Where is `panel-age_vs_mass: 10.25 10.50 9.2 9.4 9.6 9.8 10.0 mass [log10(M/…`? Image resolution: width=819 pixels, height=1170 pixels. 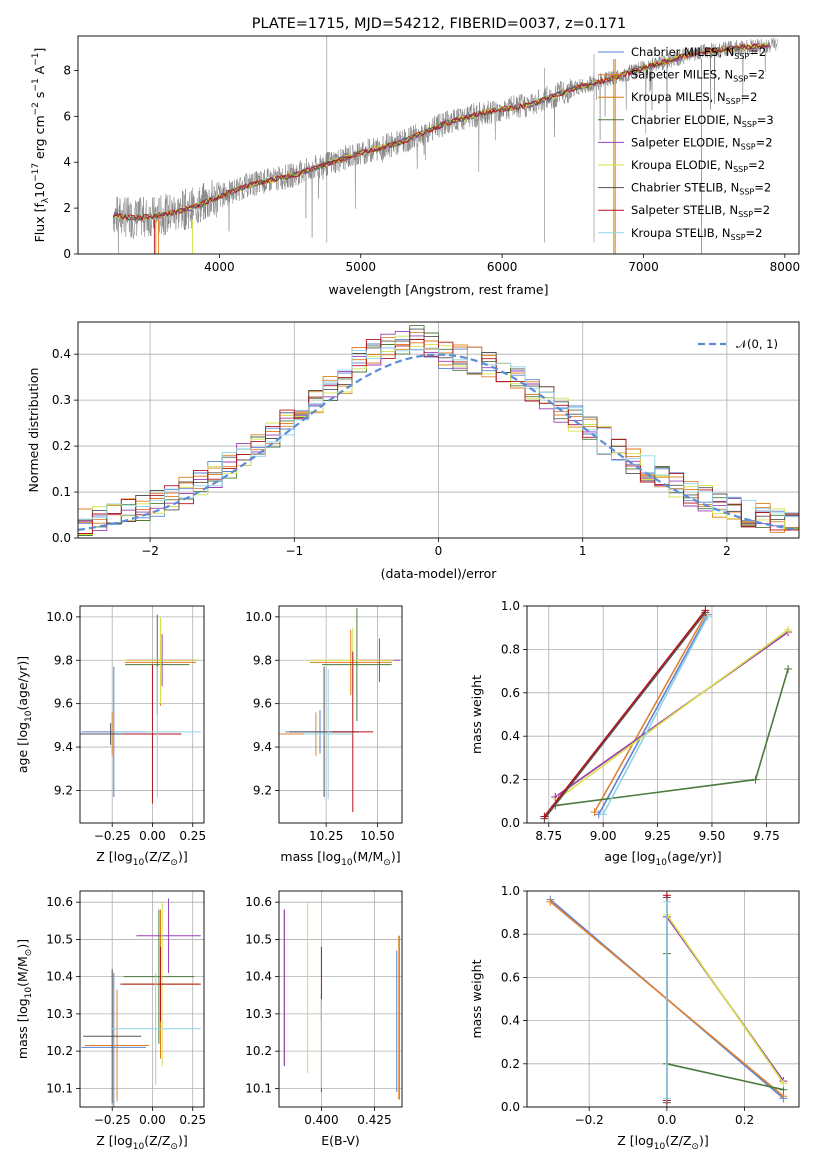
panel-age_vs_mass: 10.25 10.50 9.2 9.4 9.6 9.8 10.0 mass [log10(M/… is located at coordinates (324, 736).